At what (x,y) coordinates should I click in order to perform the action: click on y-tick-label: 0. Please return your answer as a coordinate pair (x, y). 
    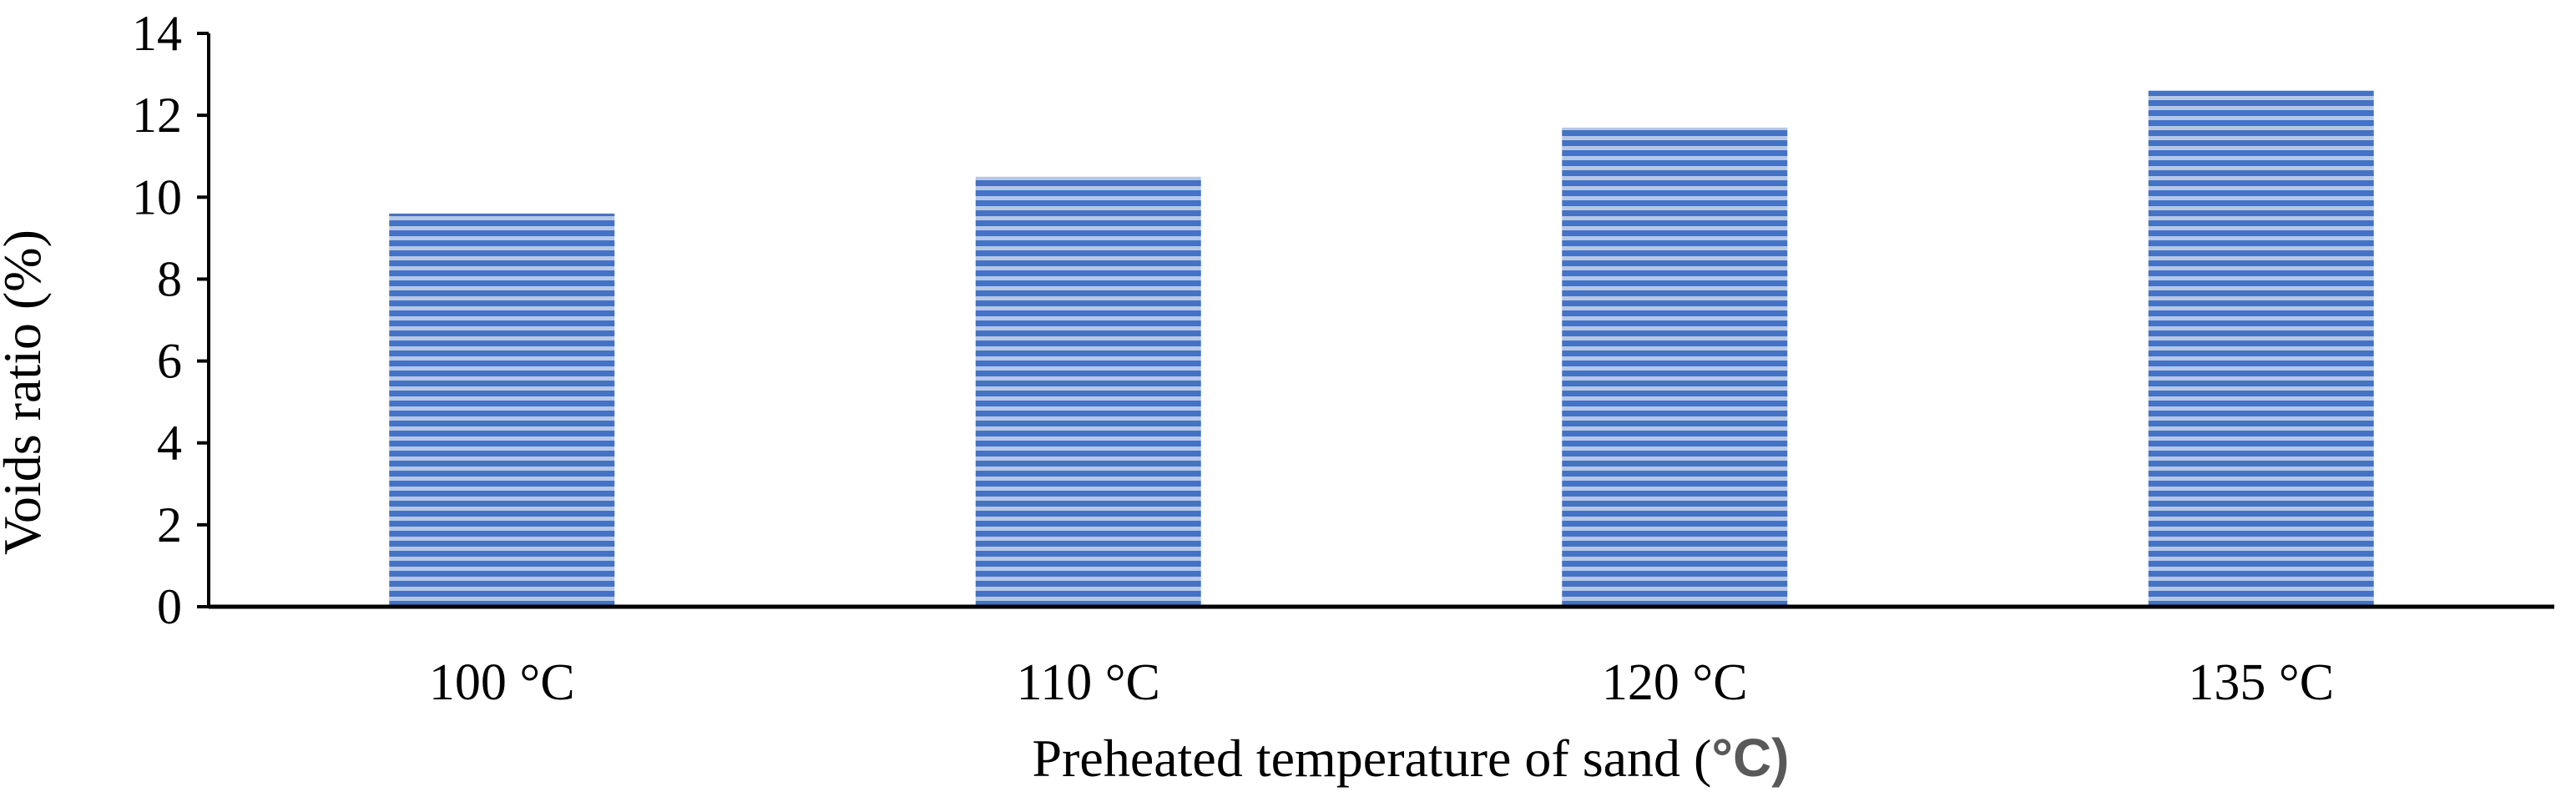
    Looking at the image, I should click on (169, 606).